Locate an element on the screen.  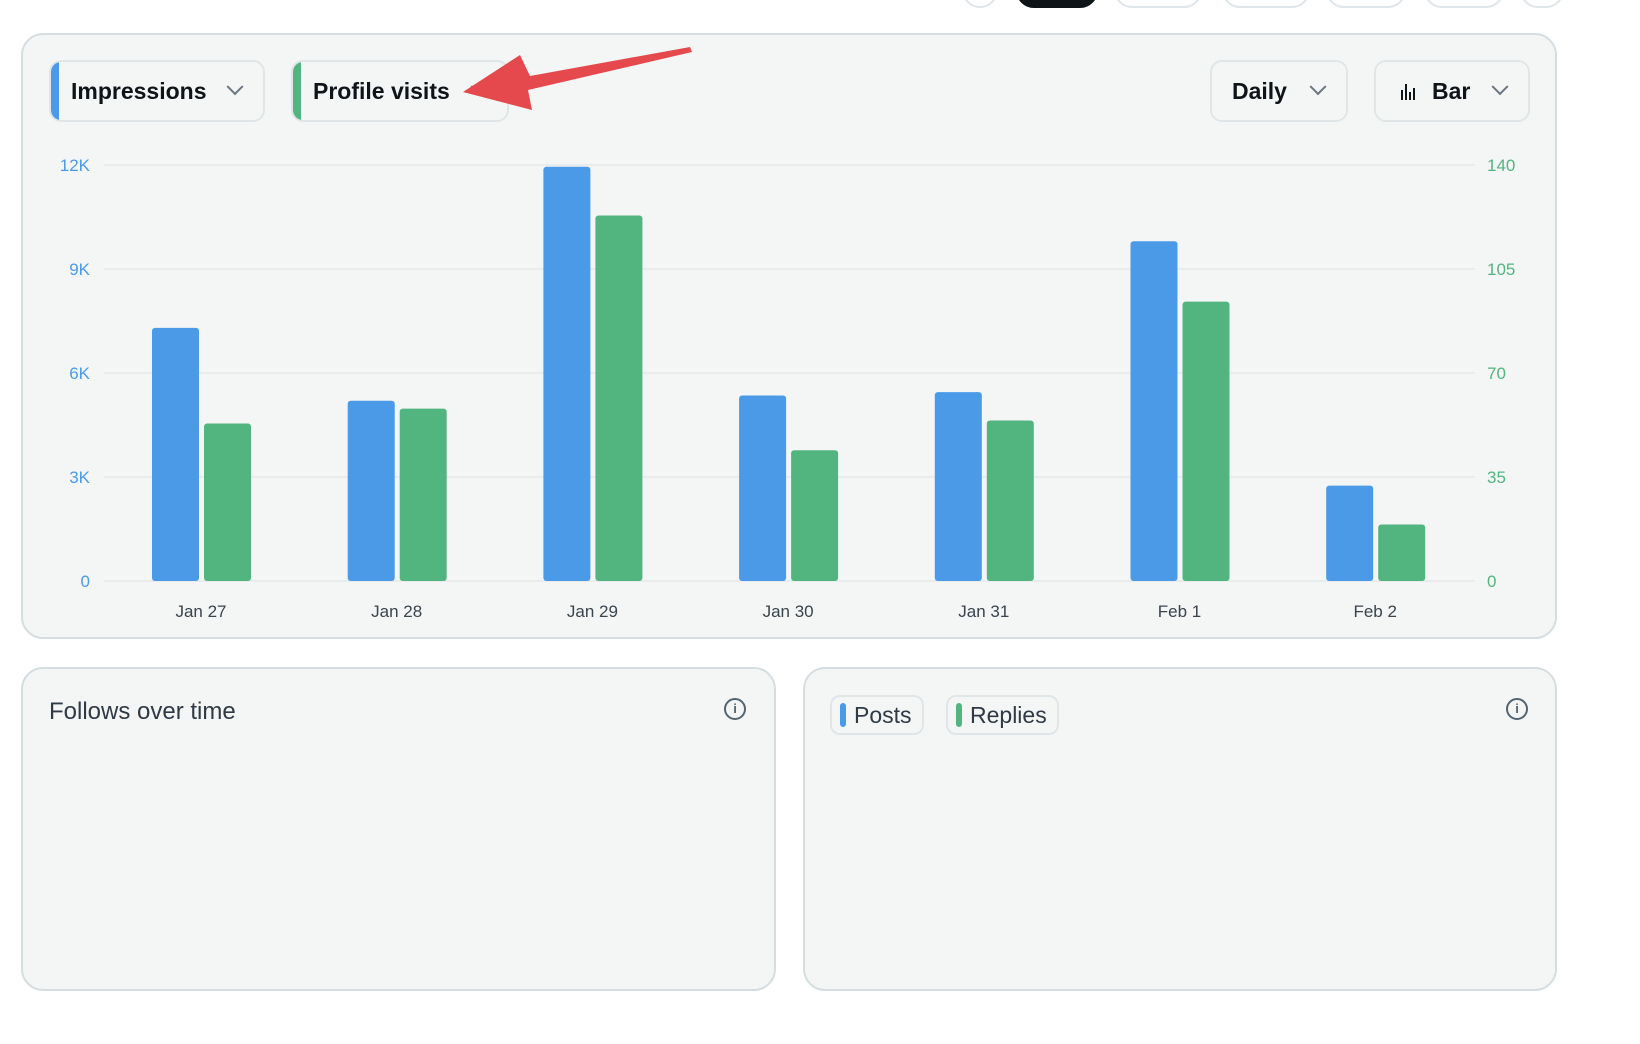
x-tick-label: Feb 1 is located at coordinates (1179, 611).